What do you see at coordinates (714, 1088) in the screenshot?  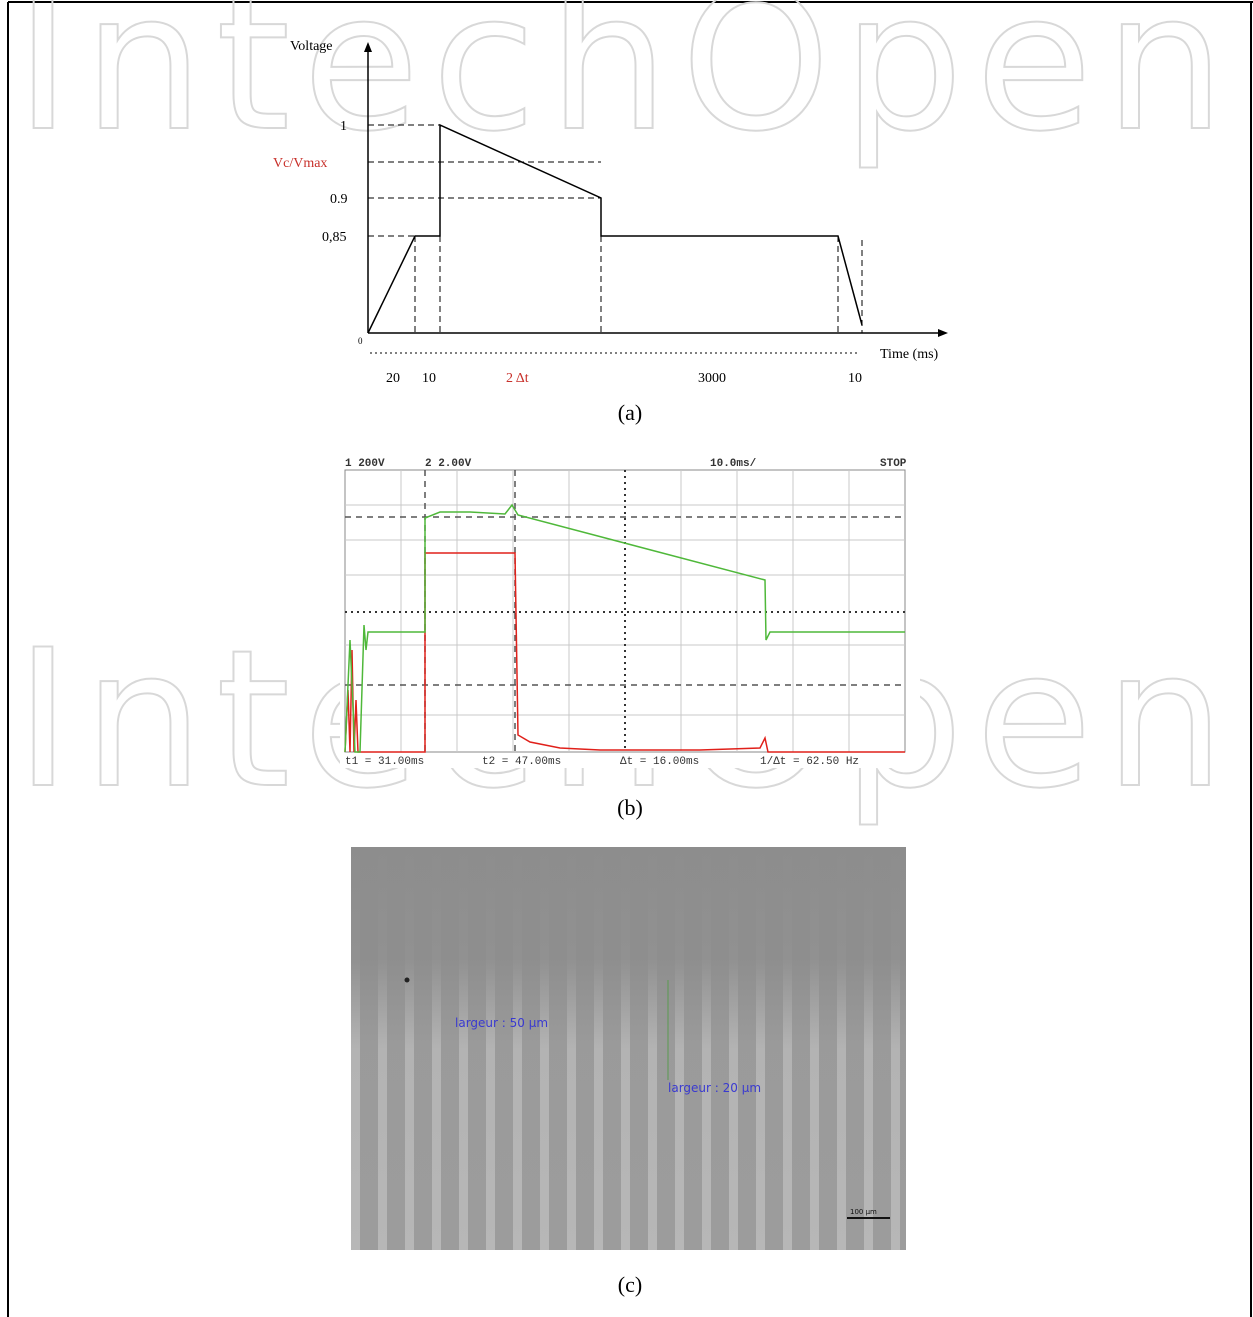 I see `annotation: largeur : 20 µm` at bounding box center [714, 1088].